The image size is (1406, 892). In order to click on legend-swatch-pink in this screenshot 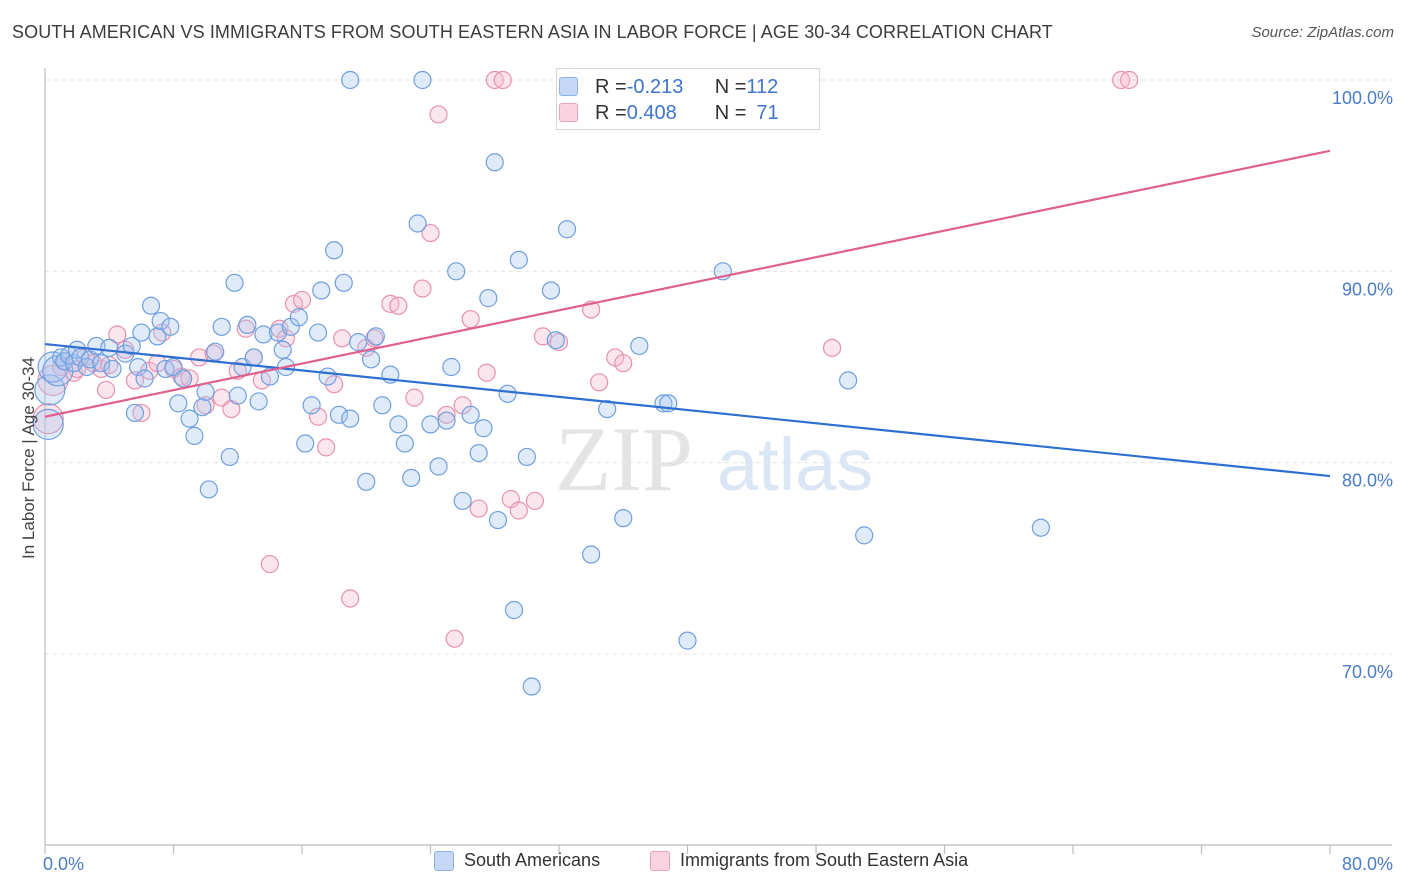, I will do `click(660, 860)`.